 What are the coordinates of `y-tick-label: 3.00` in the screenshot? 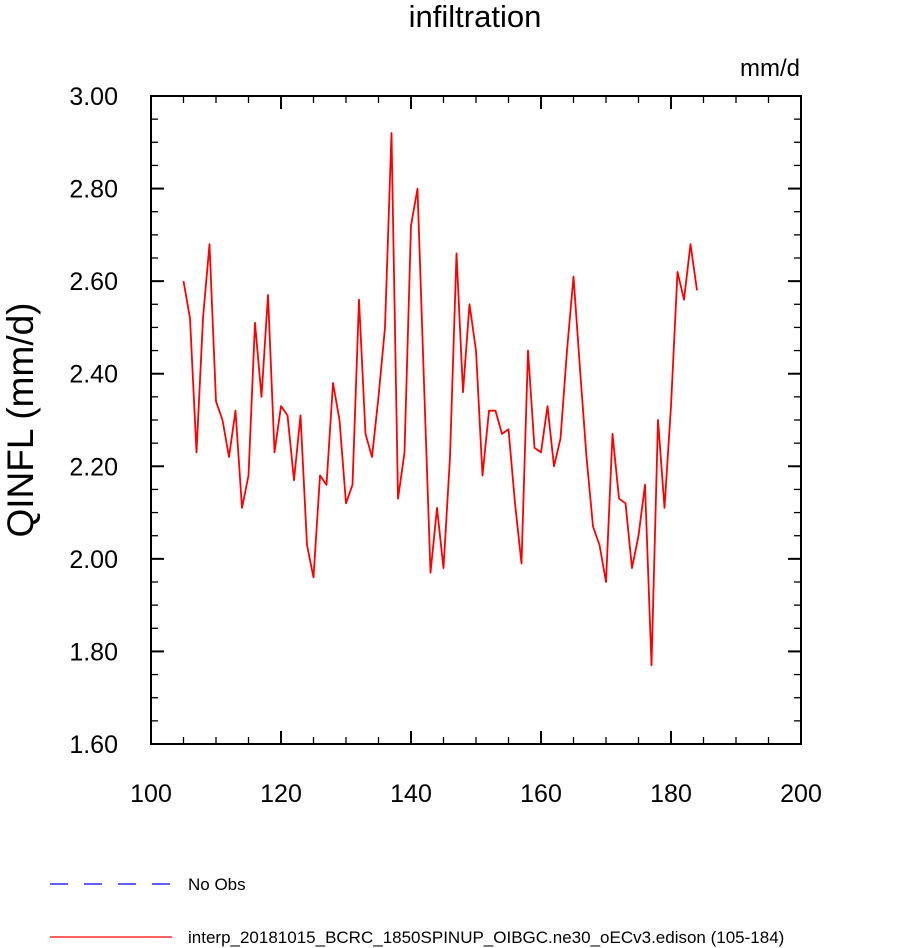 It's located at (93, 97).